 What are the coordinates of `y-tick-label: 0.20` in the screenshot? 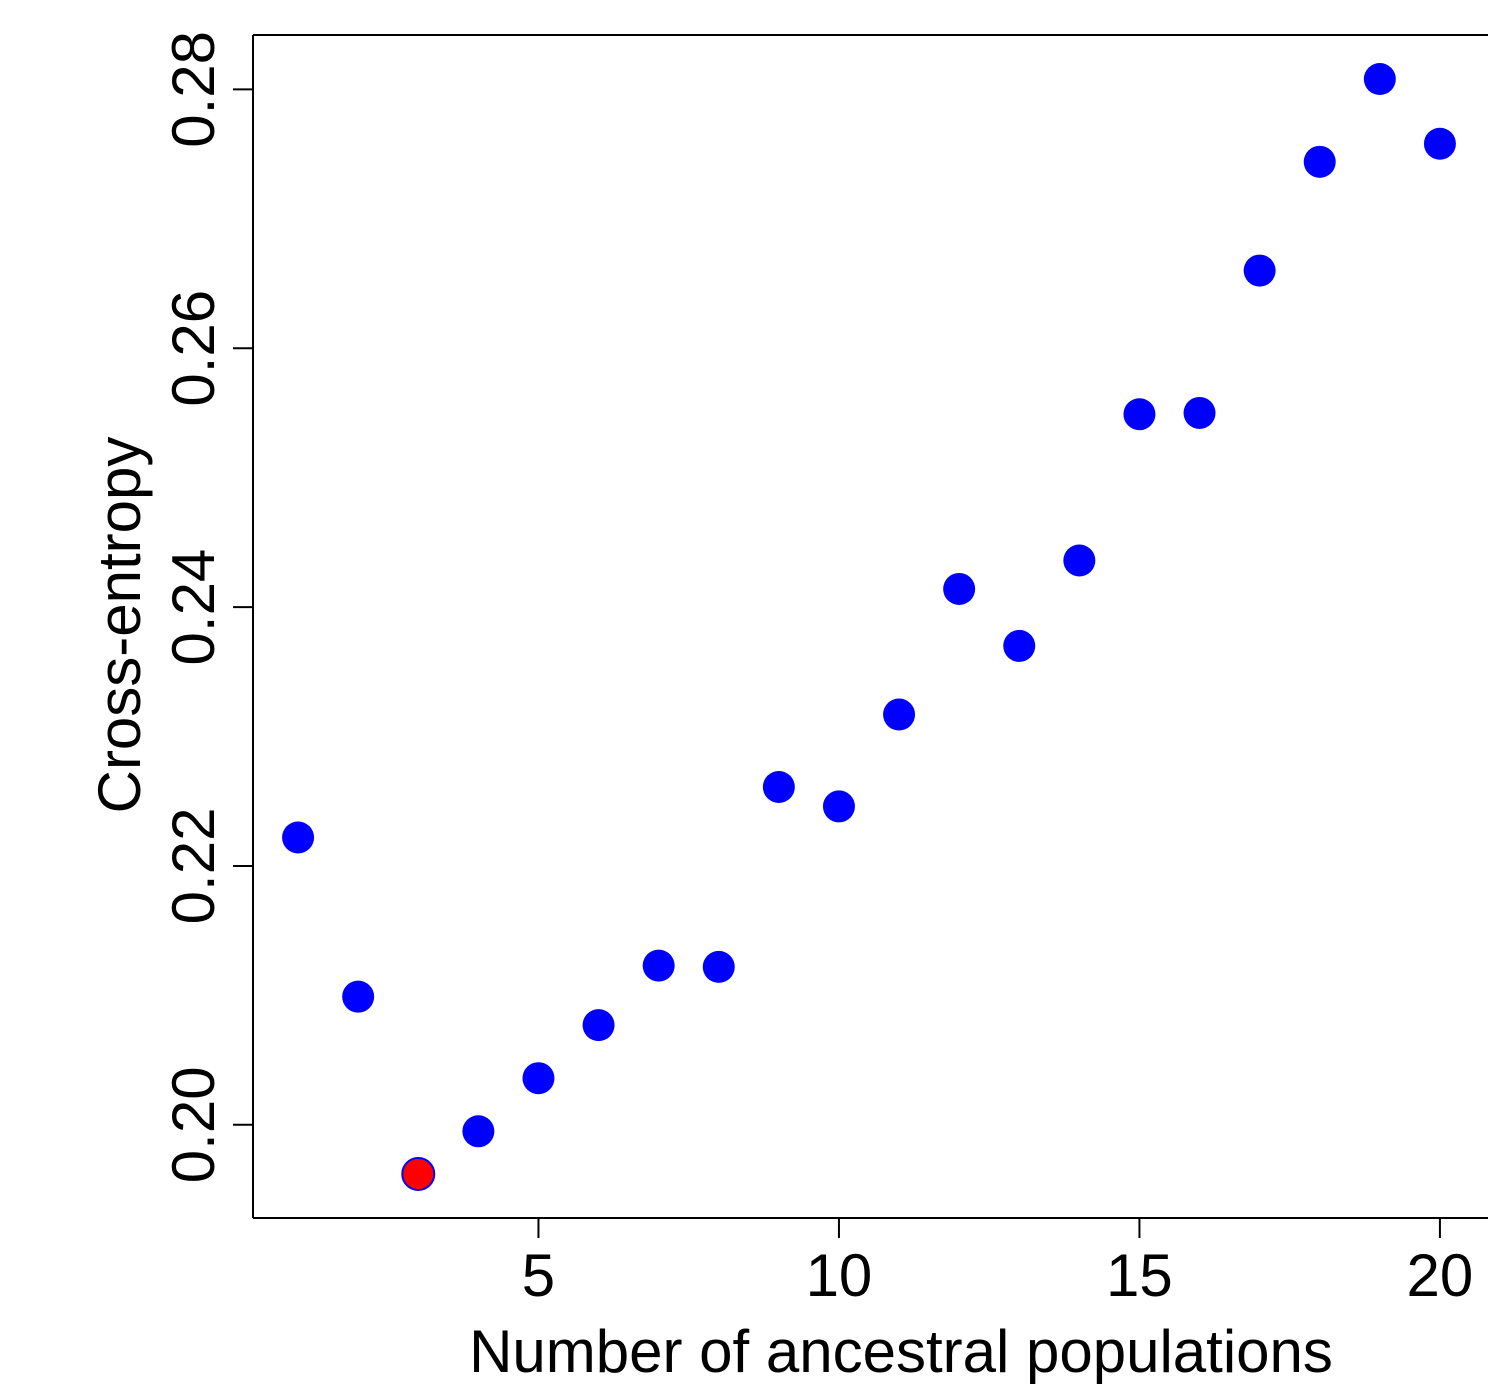 It's located at (193, 1124).